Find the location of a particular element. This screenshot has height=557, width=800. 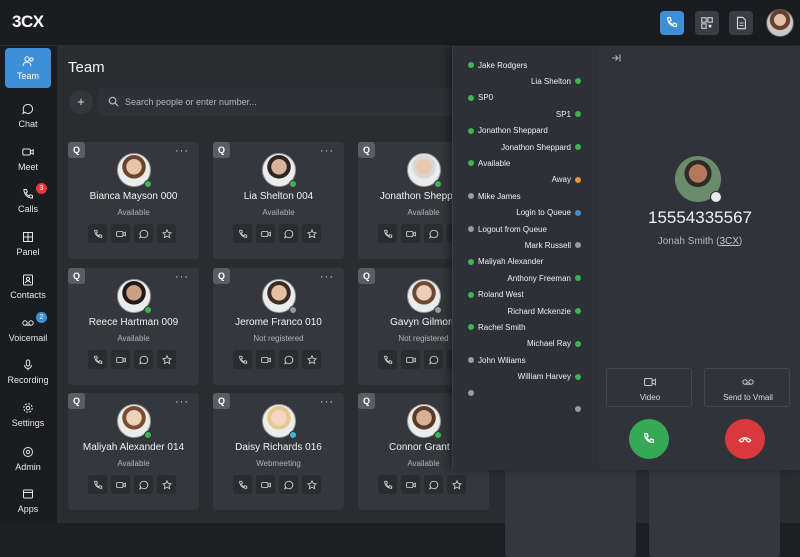

status-list-item: Available is located at coordinates (489, 163).